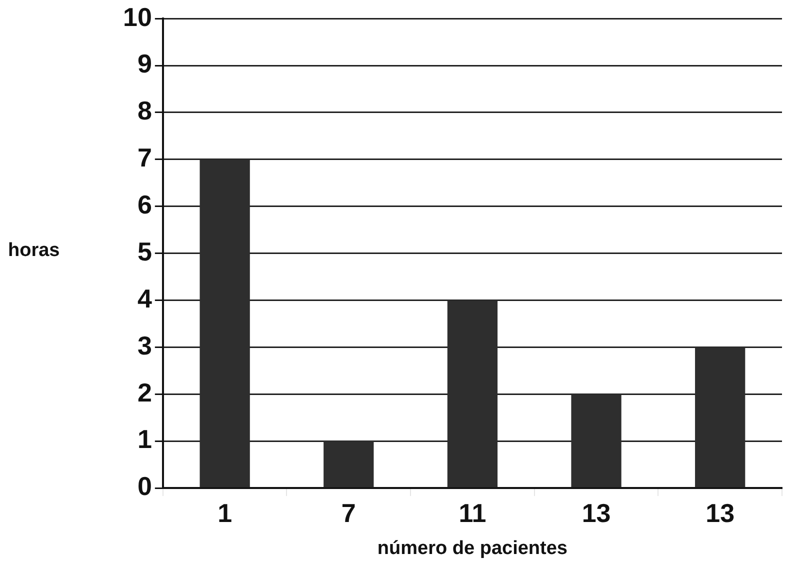 Image resolution: width=797 pixels, height=574 pixels. What do you see at coordinates (144, 157) in the screenshot?
I see `y-tick-label: 7` at bounding box center [144, 157].